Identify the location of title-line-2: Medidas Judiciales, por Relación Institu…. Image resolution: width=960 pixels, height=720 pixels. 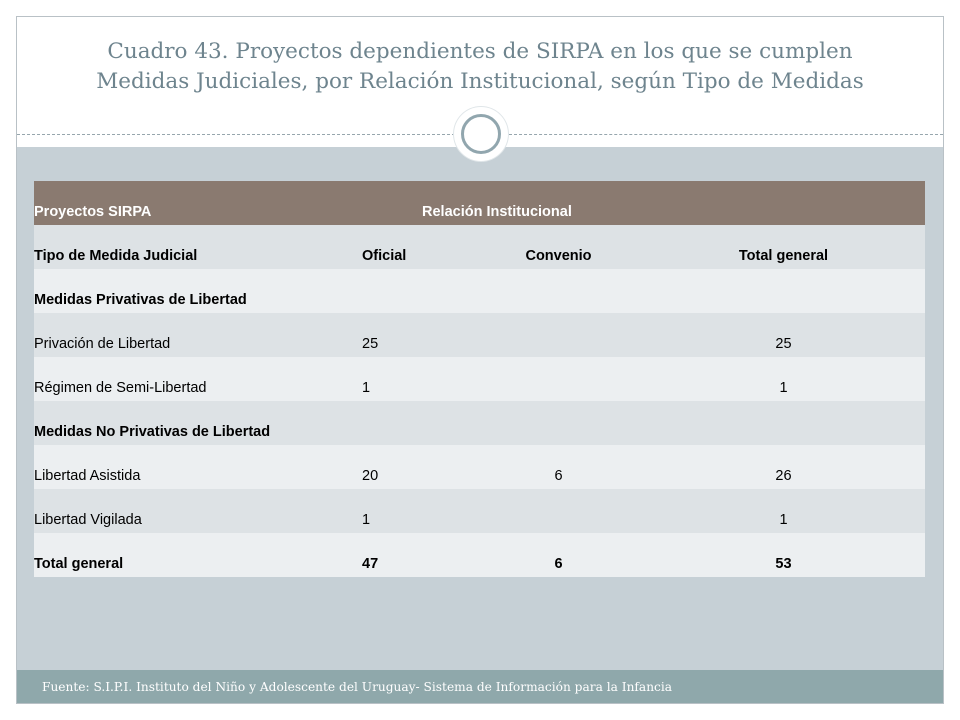
(480, 81).